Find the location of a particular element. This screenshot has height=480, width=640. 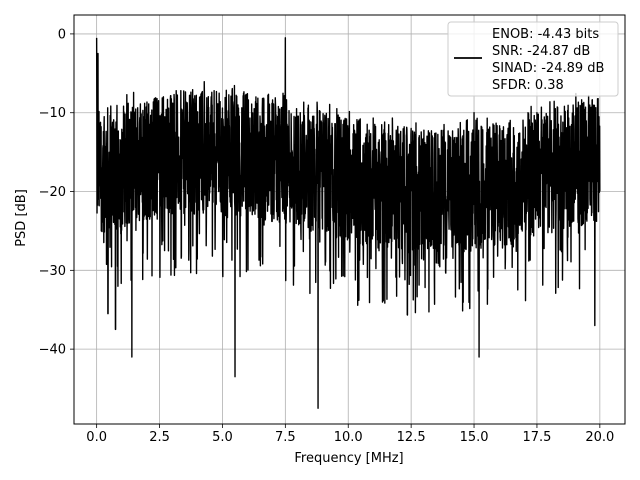

x-tick-label: 5.0 is located at coordinates (222, 437).